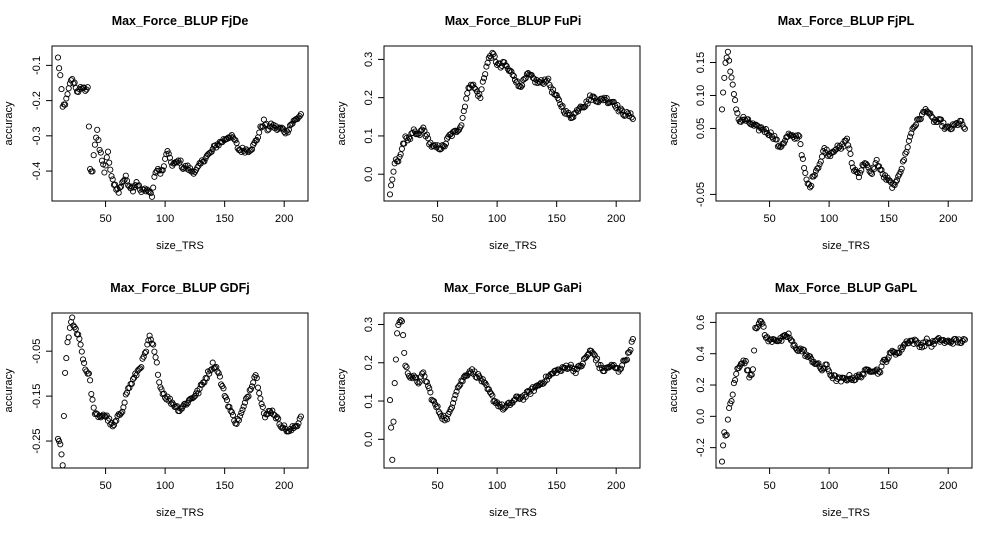 The height and width of the screenshot is (537, 1000). What do you see at coordinates (701, 95) in the screenshot?
I see `y-tick-label: 0.10` at bounding box center [701, 95].